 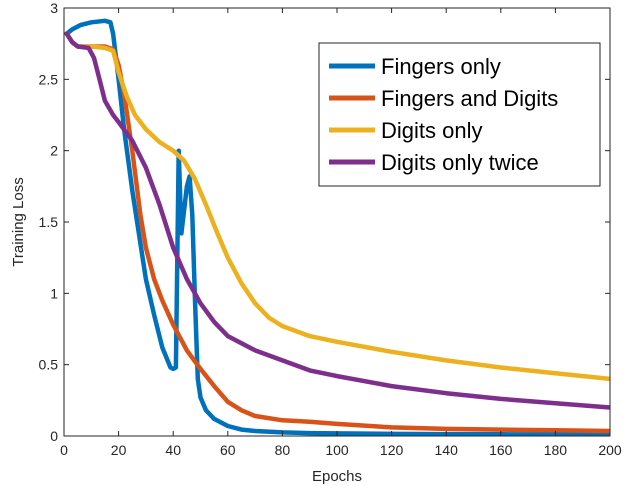 I want to click on legend-label-3: Digits only, so click(x=431, y=130).